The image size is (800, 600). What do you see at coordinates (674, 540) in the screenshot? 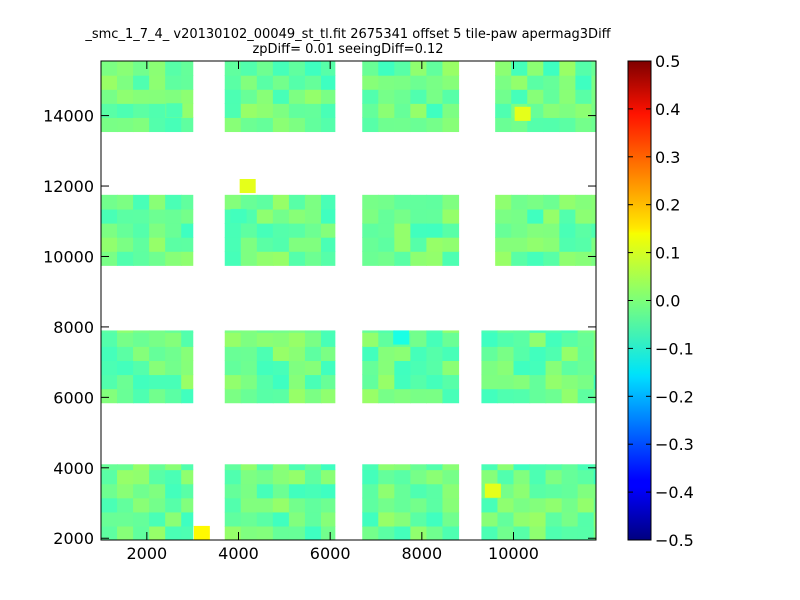
I see `colorbar-tick-label: −0.5` at bounding box center [674, 540].